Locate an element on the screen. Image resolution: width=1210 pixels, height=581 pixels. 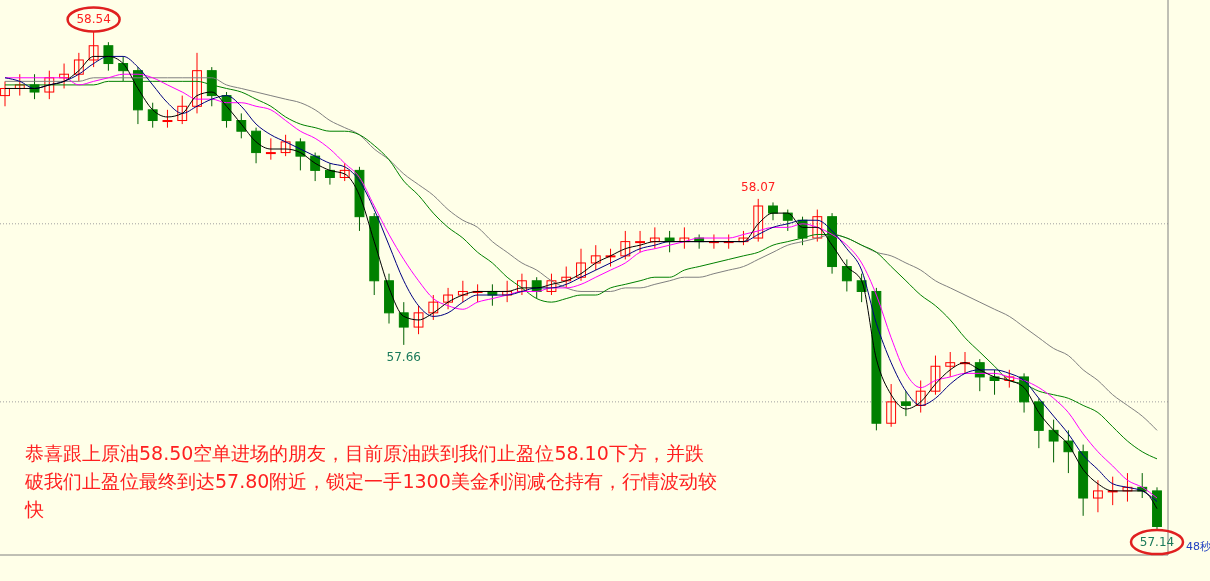
annotation: 58.54 is located at coordinates (93, 19).